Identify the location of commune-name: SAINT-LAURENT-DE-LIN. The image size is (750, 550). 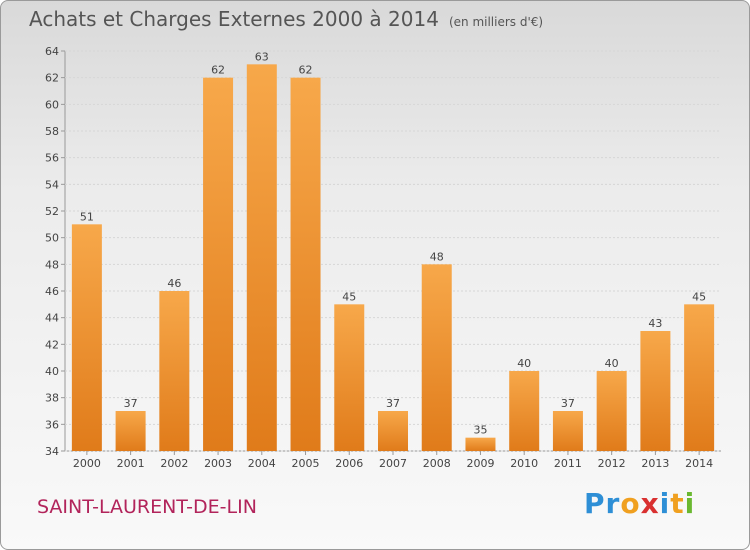
(147, 507).